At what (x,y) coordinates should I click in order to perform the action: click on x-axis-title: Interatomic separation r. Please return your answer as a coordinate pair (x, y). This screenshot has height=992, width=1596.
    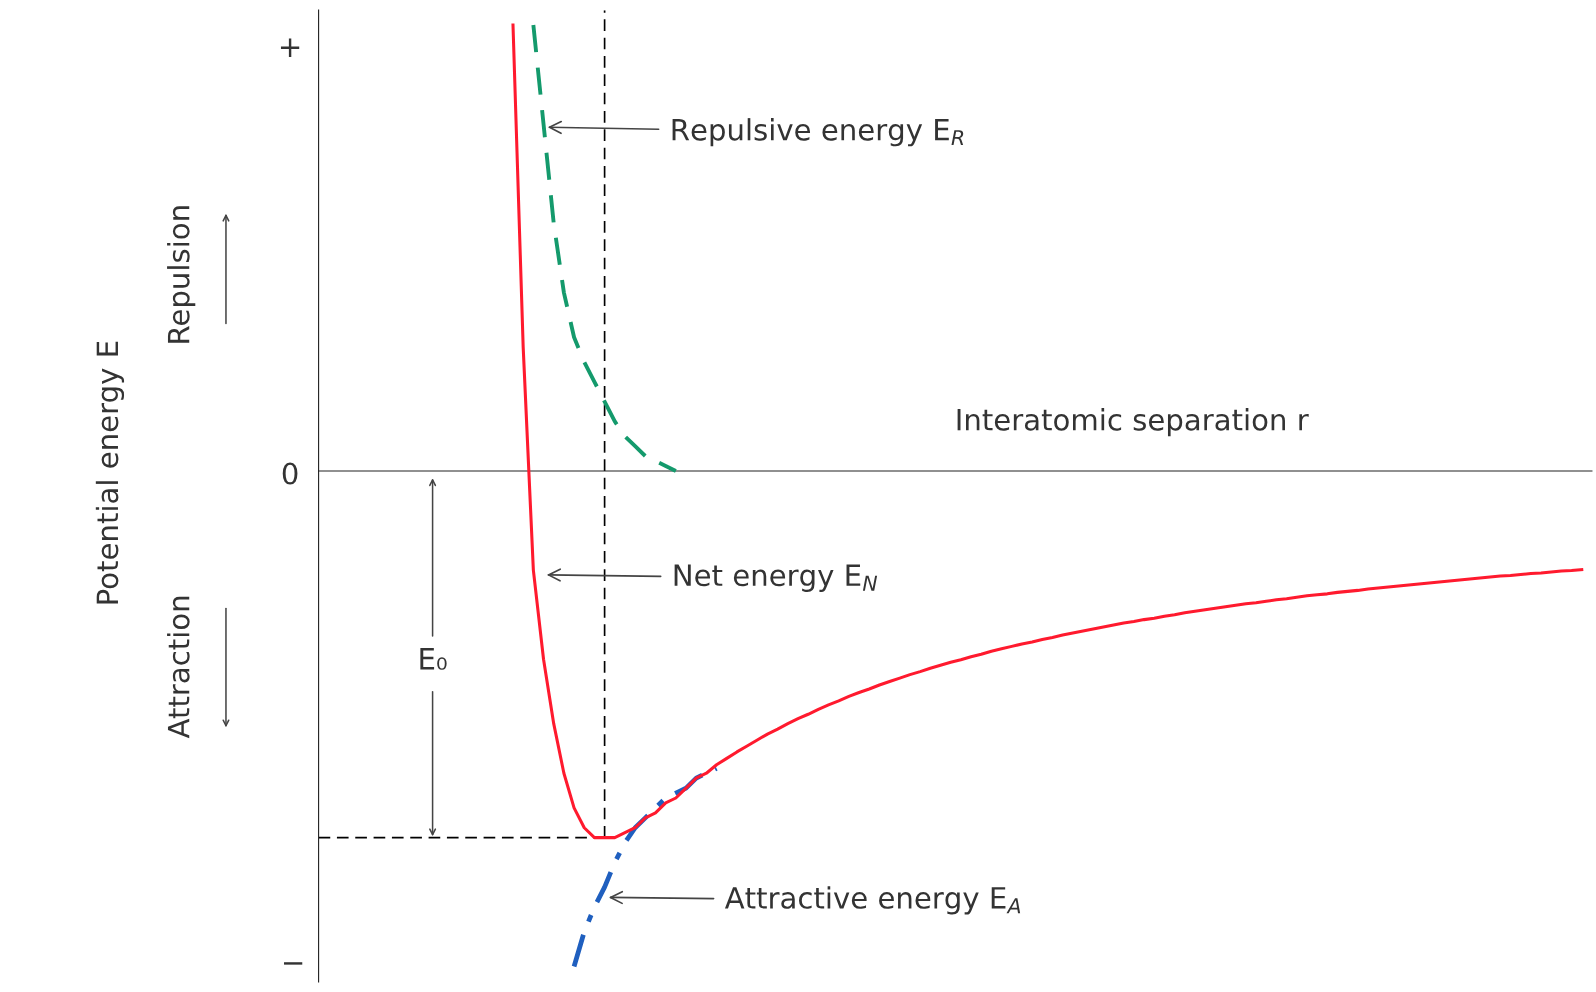
    Looking at the image, I should click on (1133, 422).